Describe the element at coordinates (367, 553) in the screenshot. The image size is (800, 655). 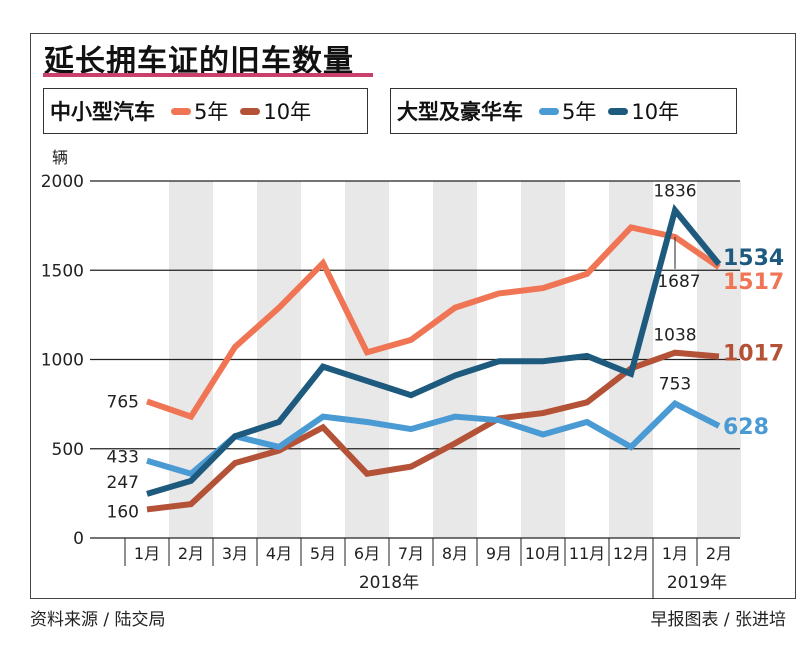
I see `x-tick-label: 6月` at that location.